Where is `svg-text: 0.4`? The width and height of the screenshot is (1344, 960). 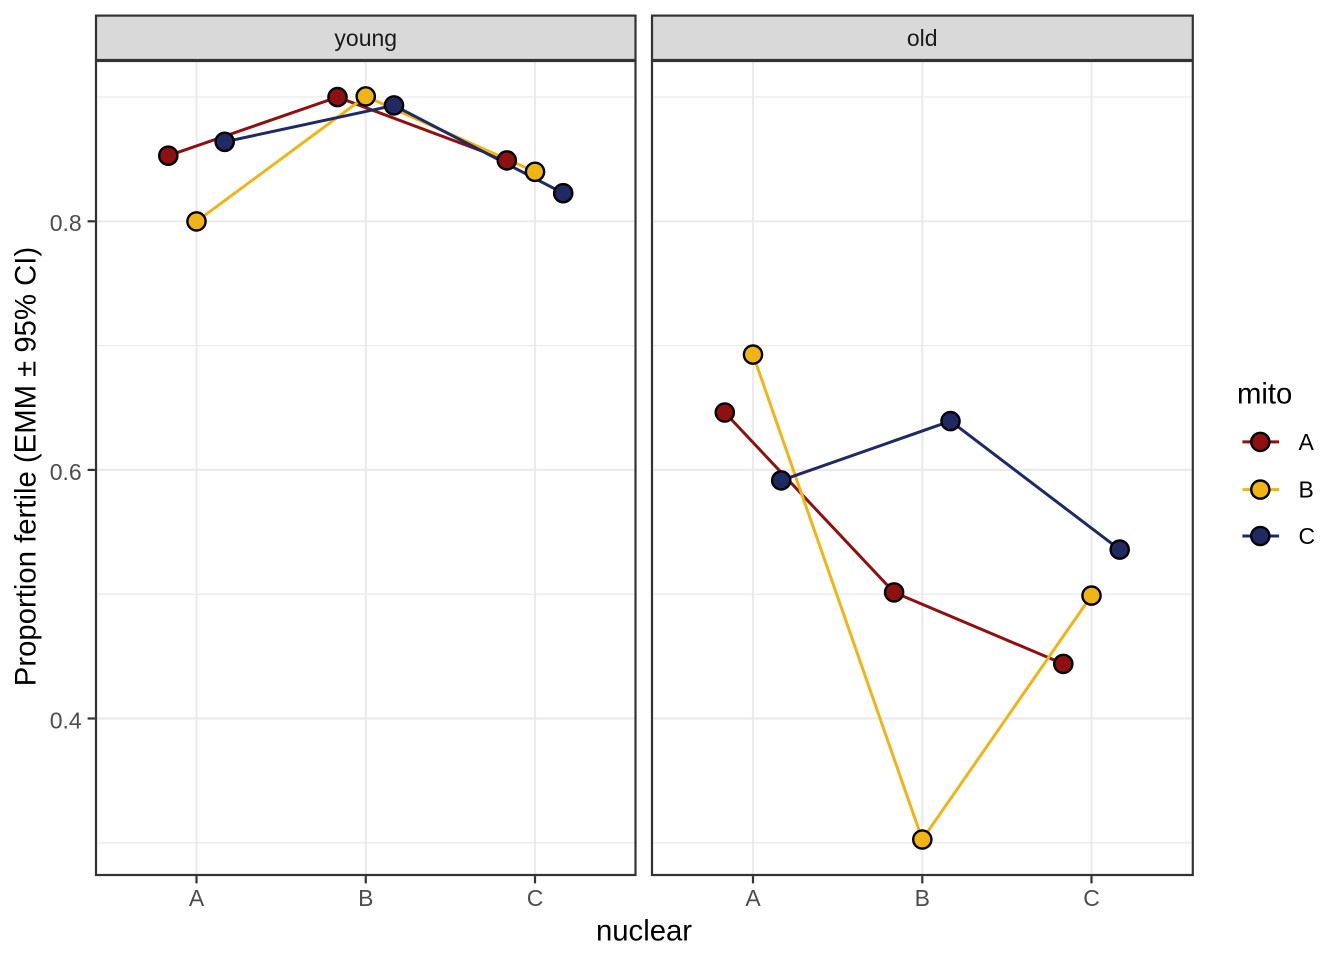 svg-text: 0.4 is located at coordinates (66, 720).